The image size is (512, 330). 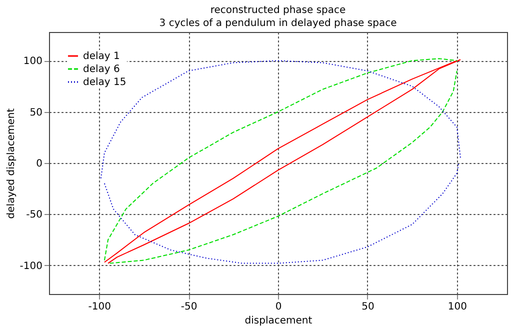 I want to click on chart-subtitle: 3 cycles of a pendulum in delayed phase space, so click(x=278, y=23).